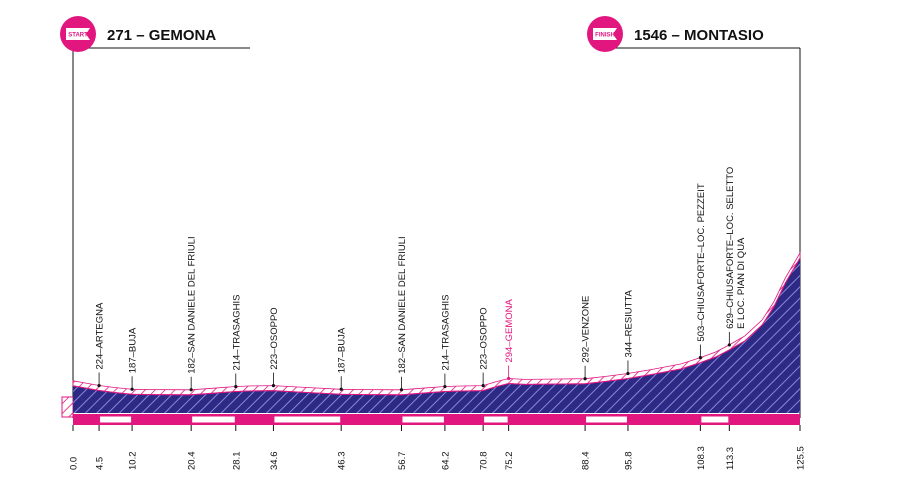 The height and width of the screenshot is (487, 900). Describe the element at coordinates (274, 461) in the screenshot. I see `km-tick-label: 34.6` at that location.